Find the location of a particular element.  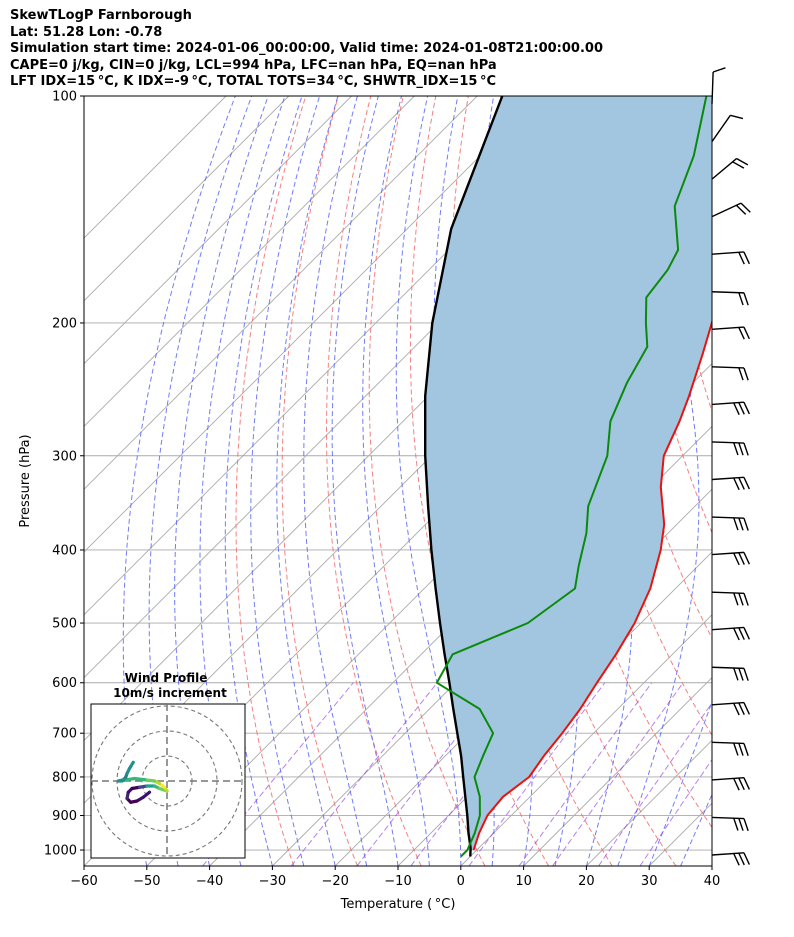

x-tick-label: 0 is located at coordinates (461, 881).